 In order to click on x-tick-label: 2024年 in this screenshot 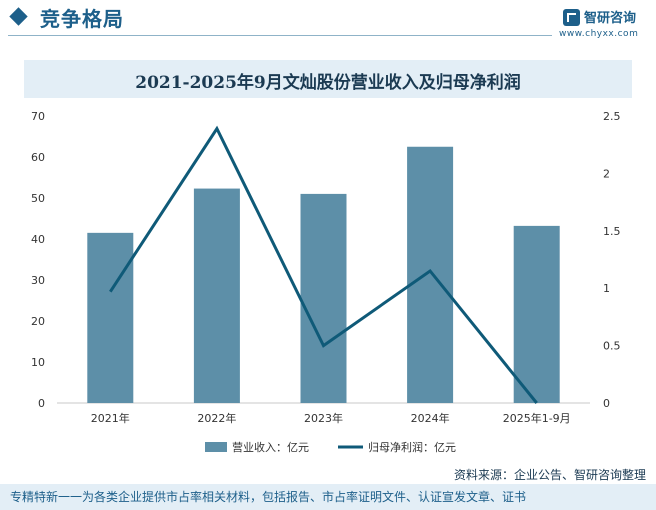, I will do `click(430, 418)`.